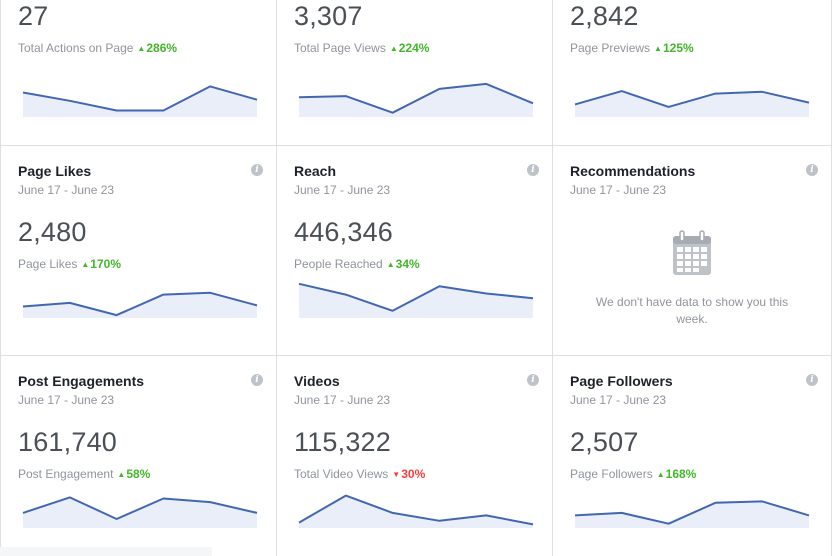 The image size is (832, 556). Describe the element at coordinates (328, 16) in the screenshot. I see `metric-value: 3,307` at that location.